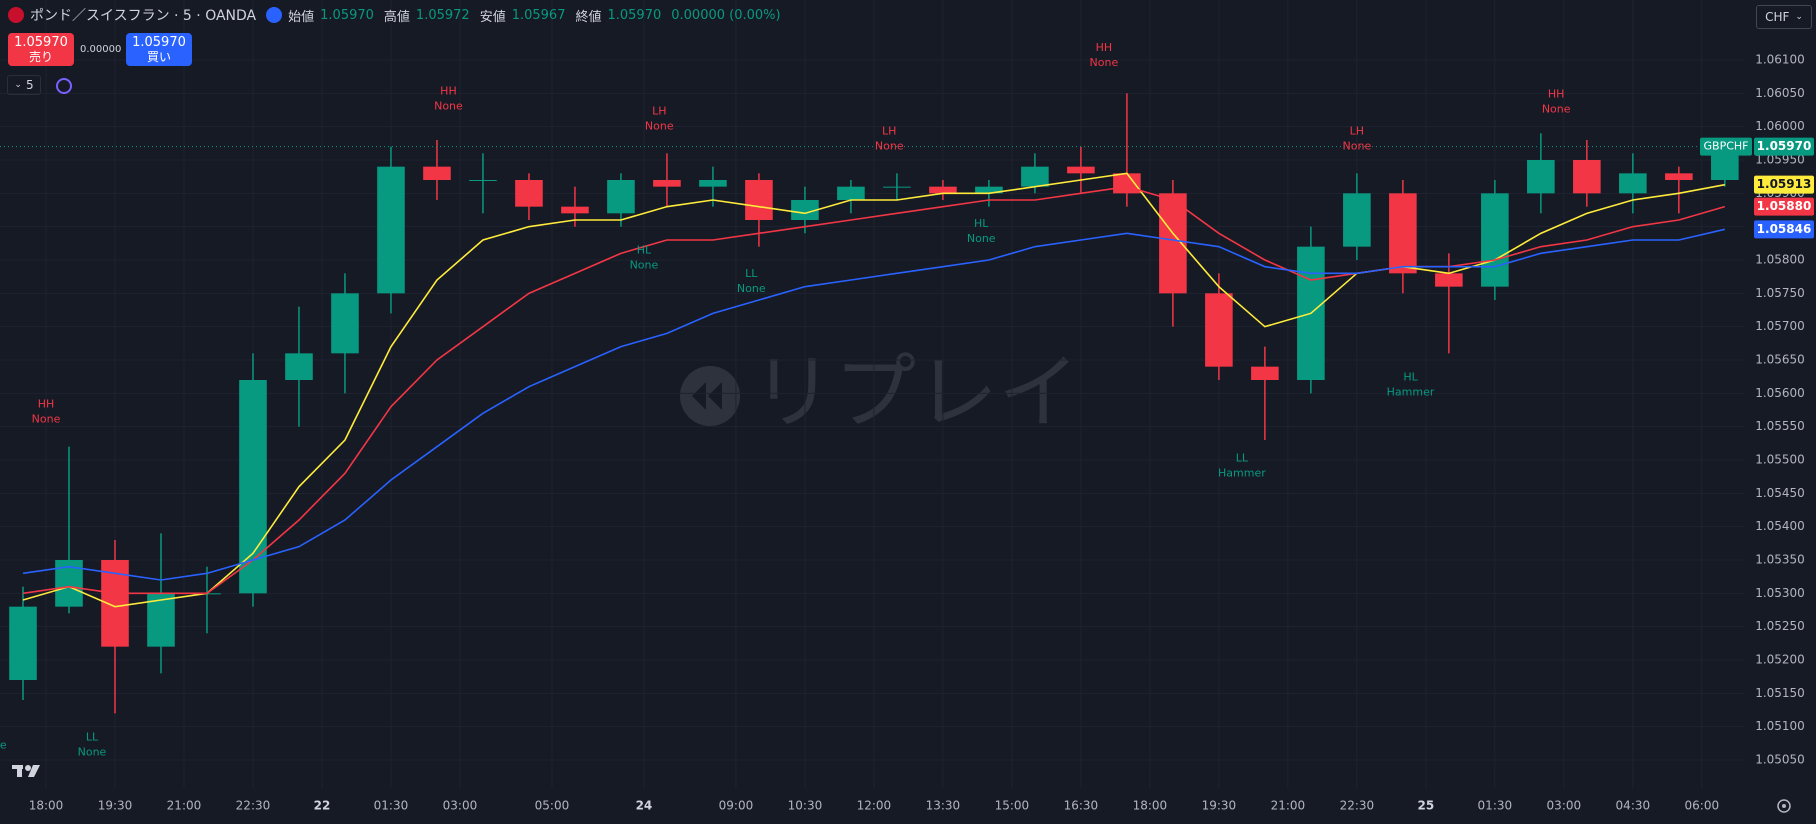 This screenshot has width=1816, height=824. I want to click on y-tick-label: 1.05800, so click(1780, 260).